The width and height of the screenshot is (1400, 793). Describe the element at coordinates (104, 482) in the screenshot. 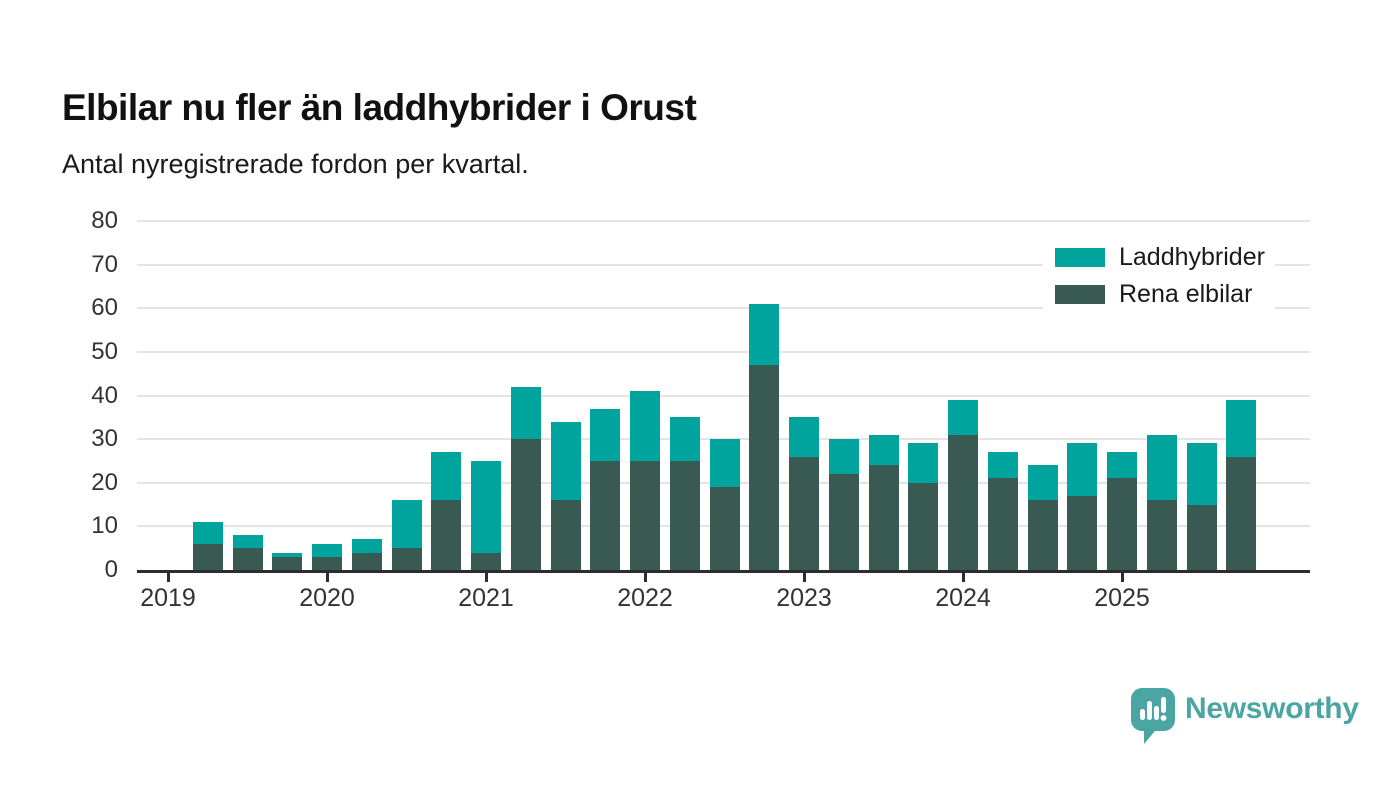

I see `y-axis-tick-label: 20` at that location.